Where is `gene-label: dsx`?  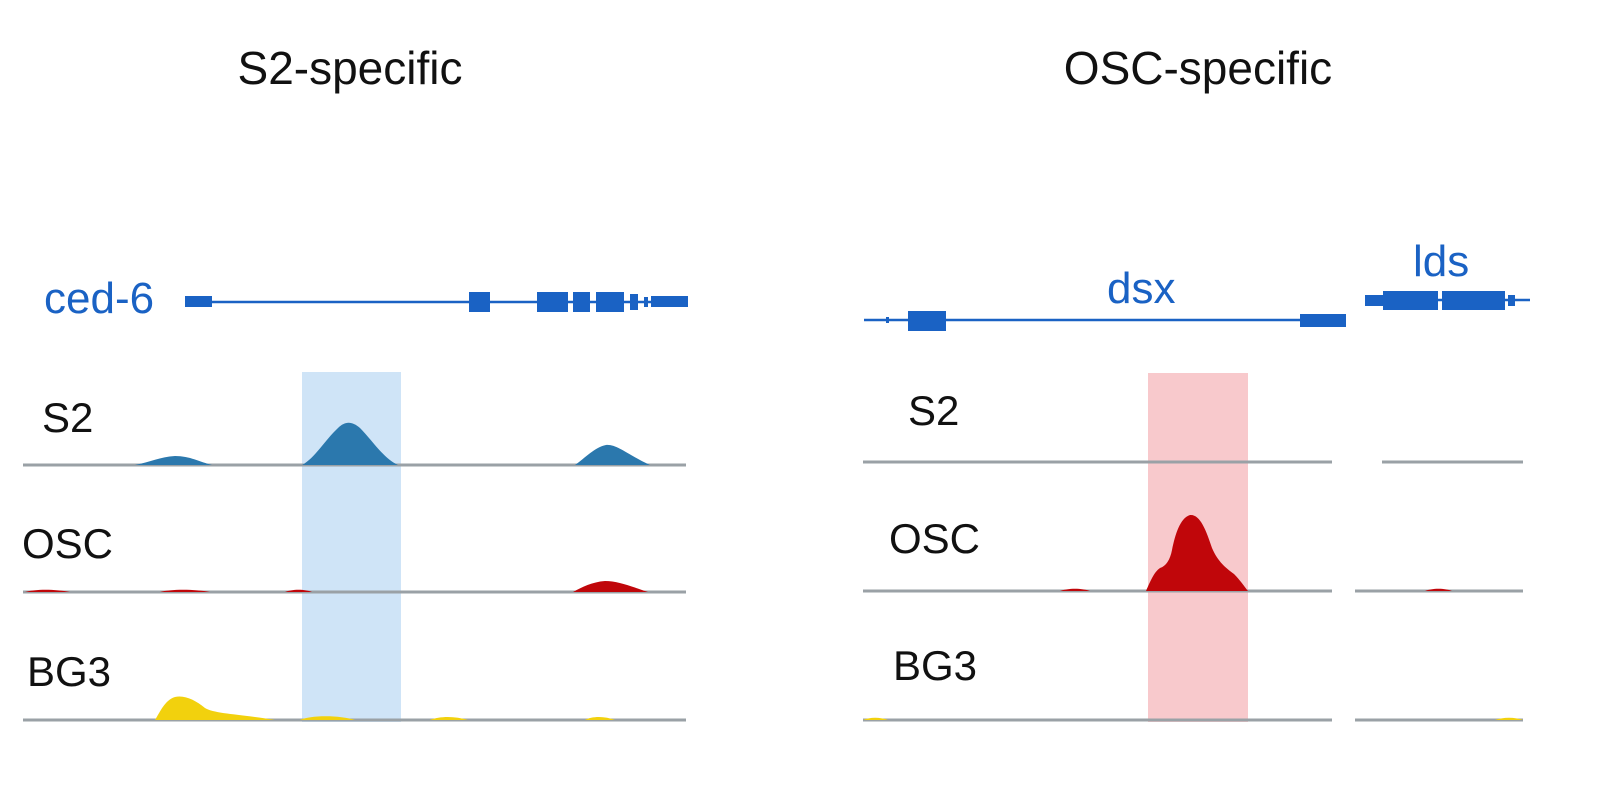
gene-label: dsx is located at coordinates (1141, 288).